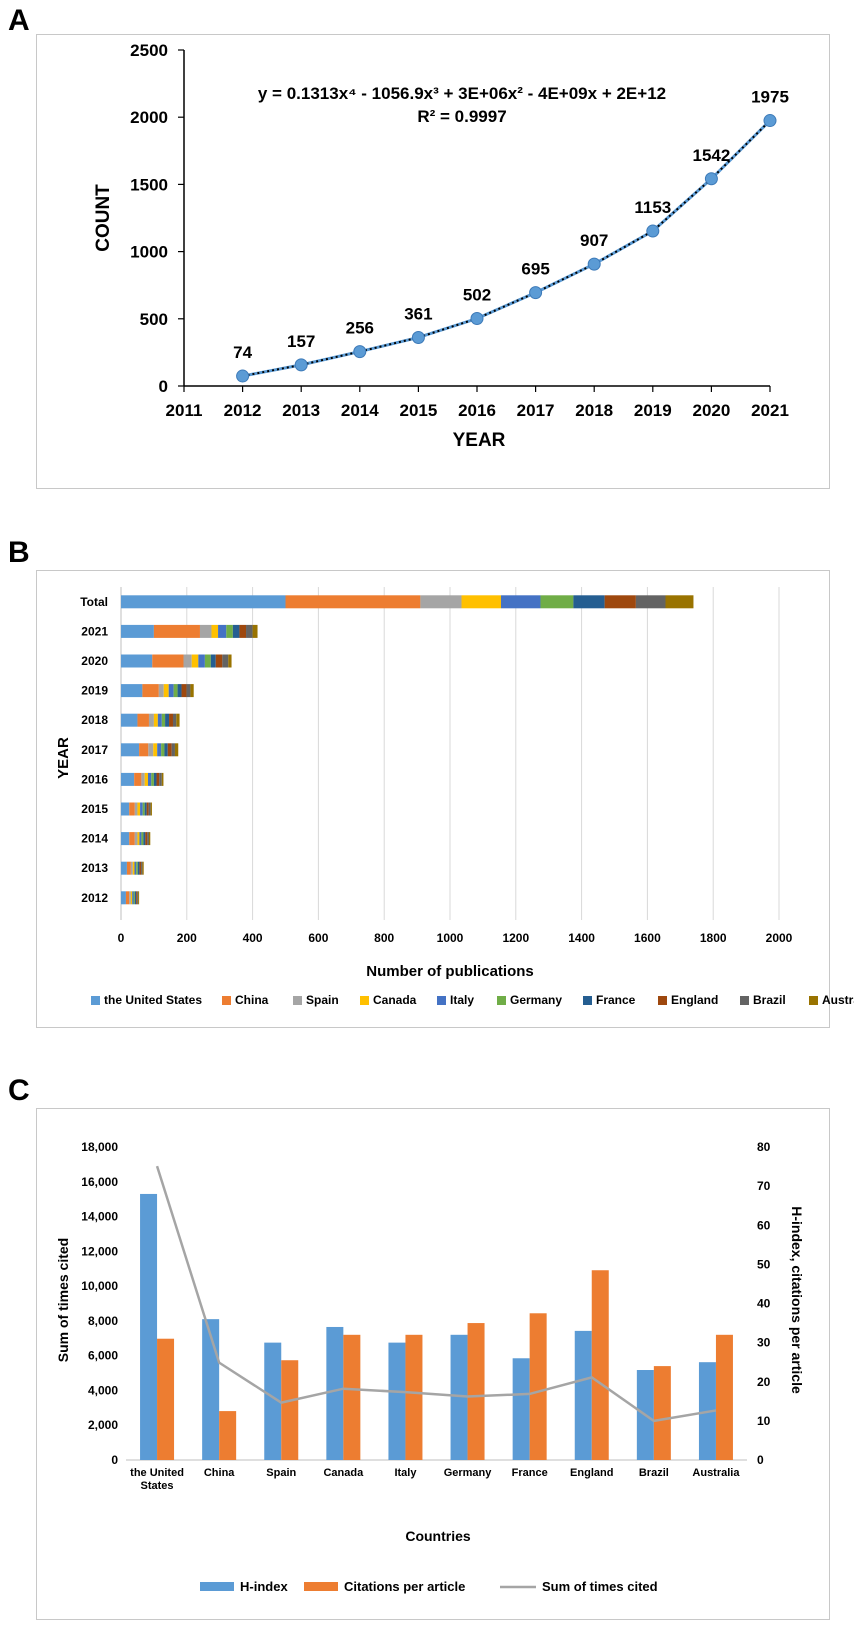 The width and height of the screenshot is (854, 1637). Describe the element at coordinates (63, 758) in the screenshot. I see `y-axis-title: YEAR` at that location.